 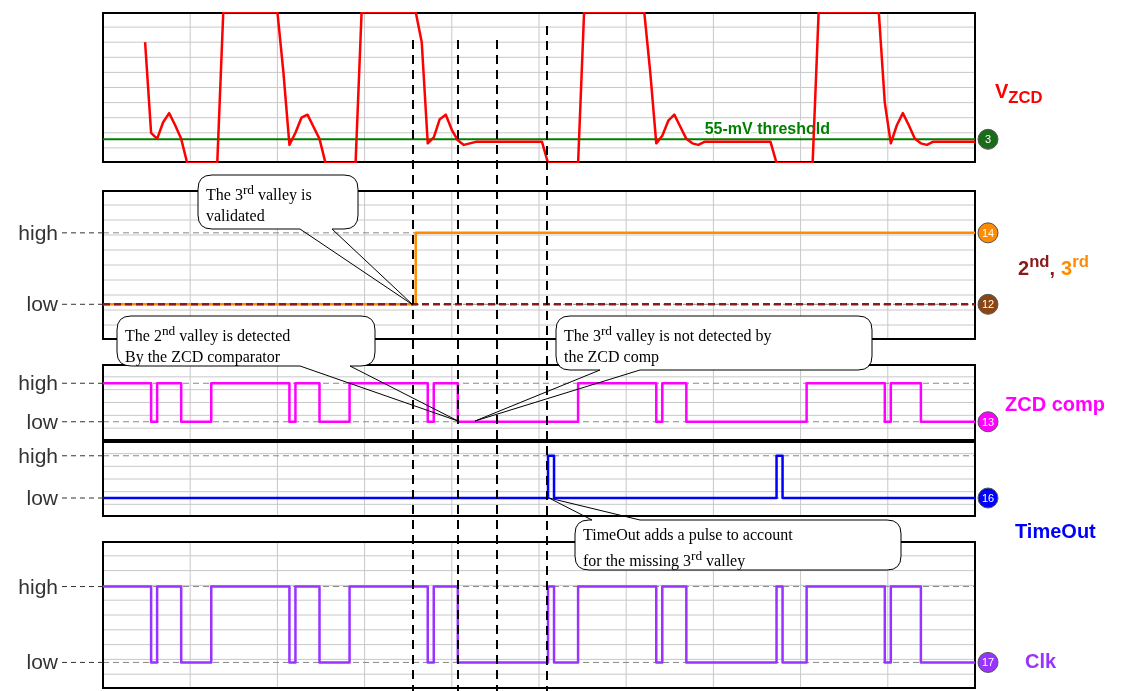 What do you see at coordinates (688, 548) in the screenshot?
I see `text: TimeOut adds a pulse to account for the missing 3$^{rd}$ valley` at bounding box center [688, 548].